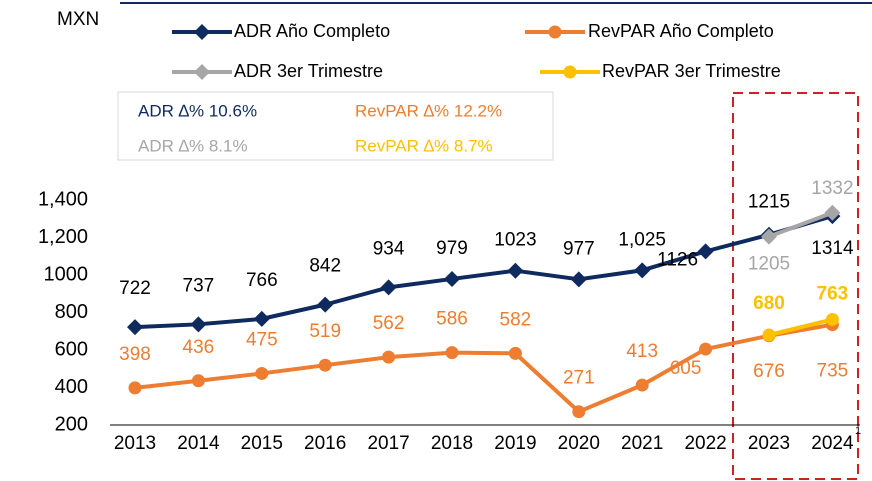  I want to click on data-label: 1314, so click(832, 248).